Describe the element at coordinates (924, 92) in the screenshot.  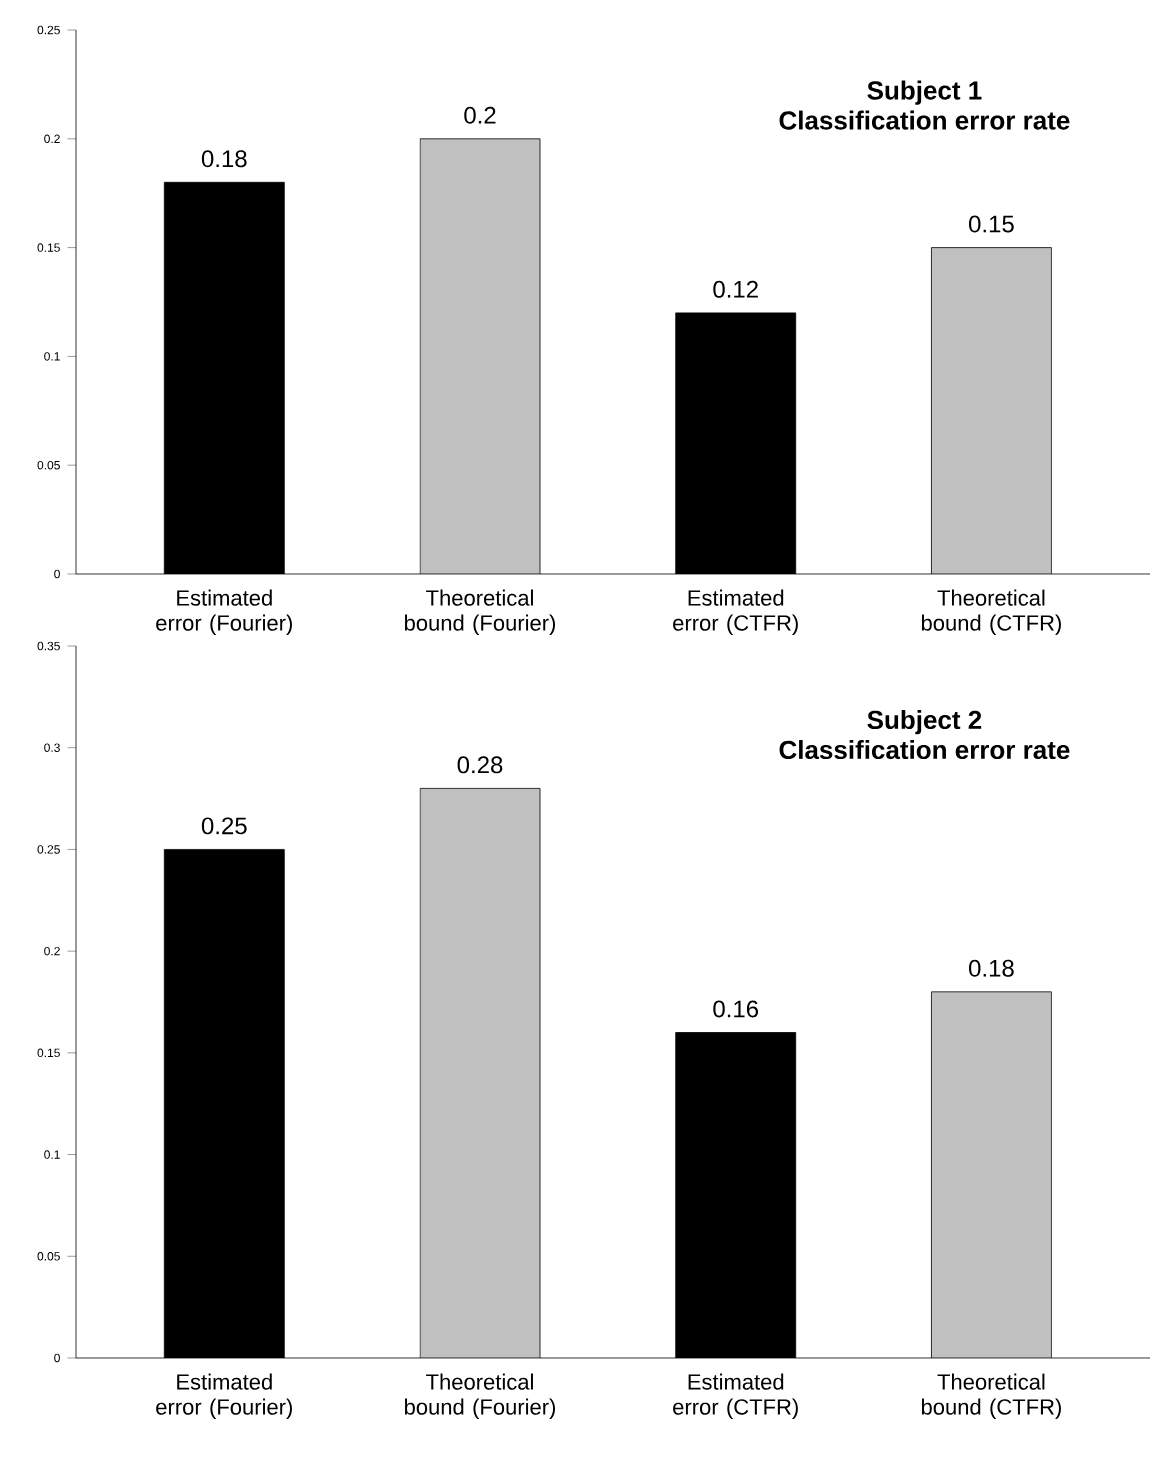
I see `text: Subject 1` at that location.